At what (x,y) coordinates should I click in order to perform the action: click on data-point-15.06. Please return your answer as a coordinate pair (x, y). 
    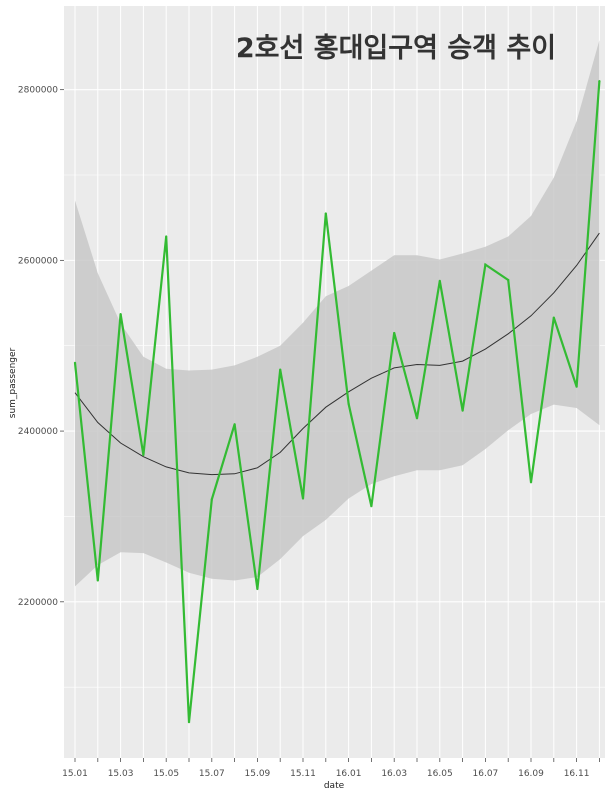
    Looking at the image, I should click on (189, 722).